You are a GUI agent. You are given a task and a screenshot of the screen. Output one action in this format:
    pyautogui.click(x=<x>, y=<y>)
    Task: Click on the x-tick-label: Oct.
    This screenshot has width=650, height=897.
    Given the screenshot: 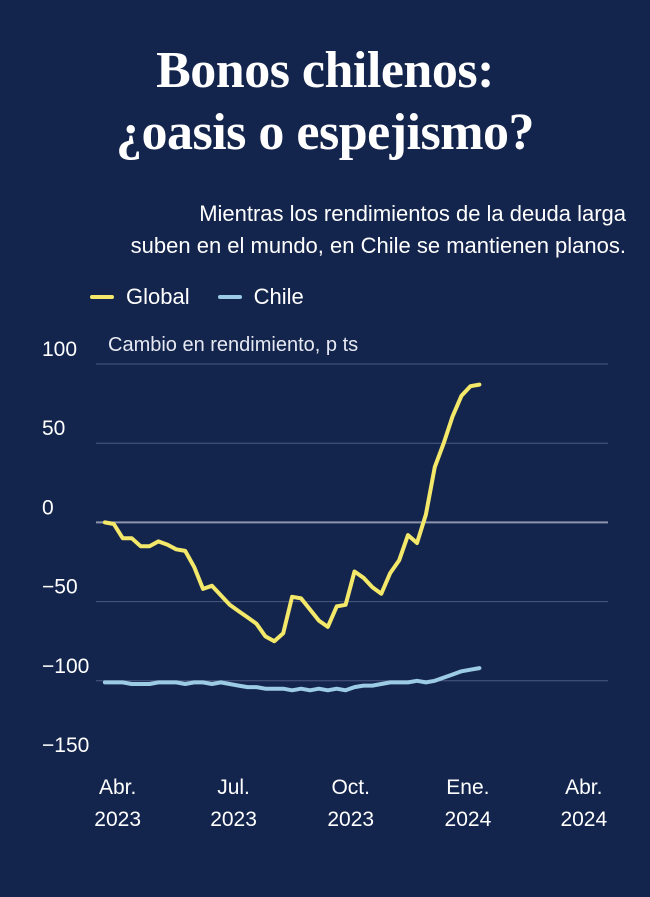 What is the action you would take?
    pyautogui.click(x=350, y=787)
    